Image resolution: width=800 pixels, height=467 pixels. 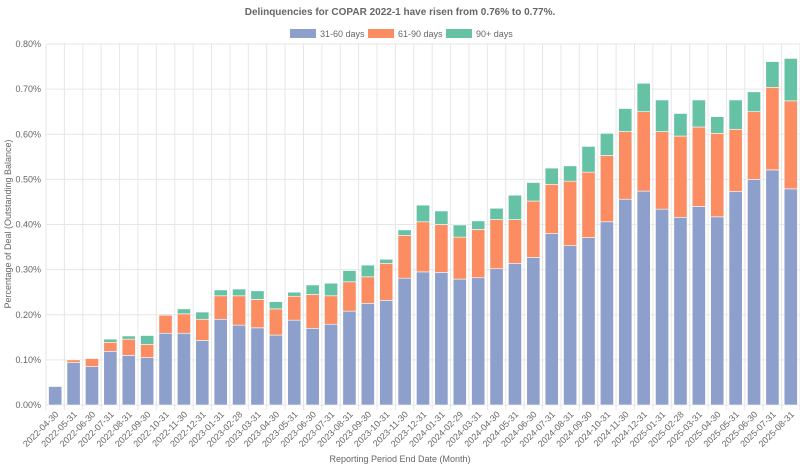 I want to click on legend-item-31-60: 31-60 days, so click(x=327, y=34).